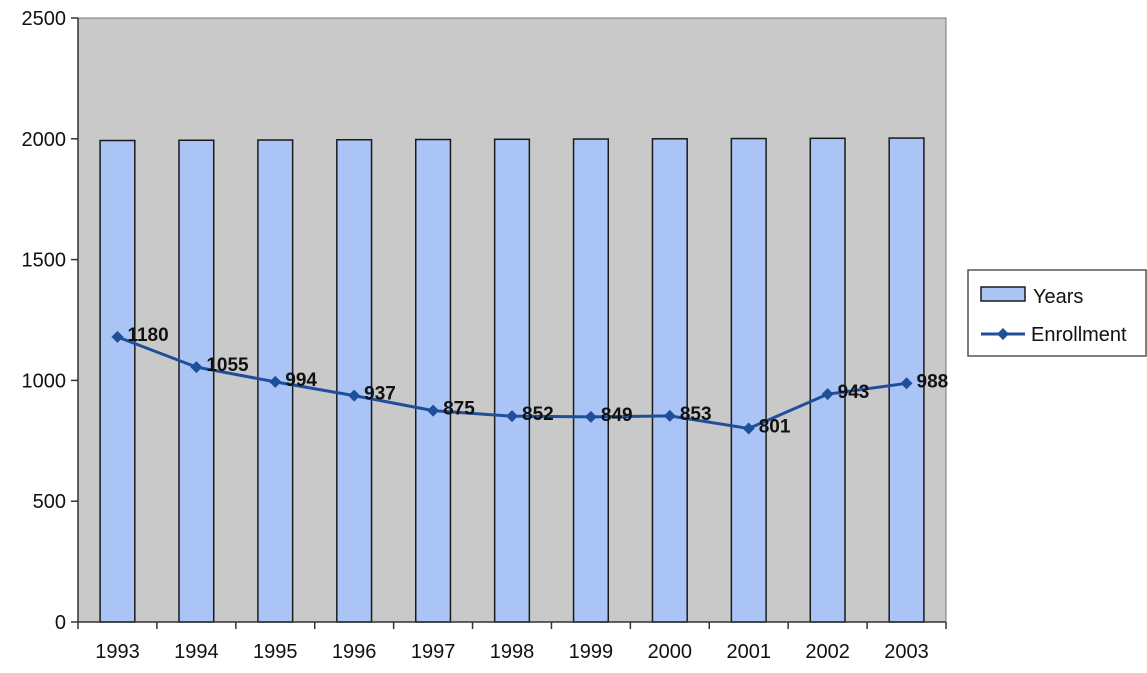 The image size is (1147, 673). What do you see at coordinates (380, 394) in the screenshot?
I see `data-label-enrollment: 937` at bounding box center [380, 394].